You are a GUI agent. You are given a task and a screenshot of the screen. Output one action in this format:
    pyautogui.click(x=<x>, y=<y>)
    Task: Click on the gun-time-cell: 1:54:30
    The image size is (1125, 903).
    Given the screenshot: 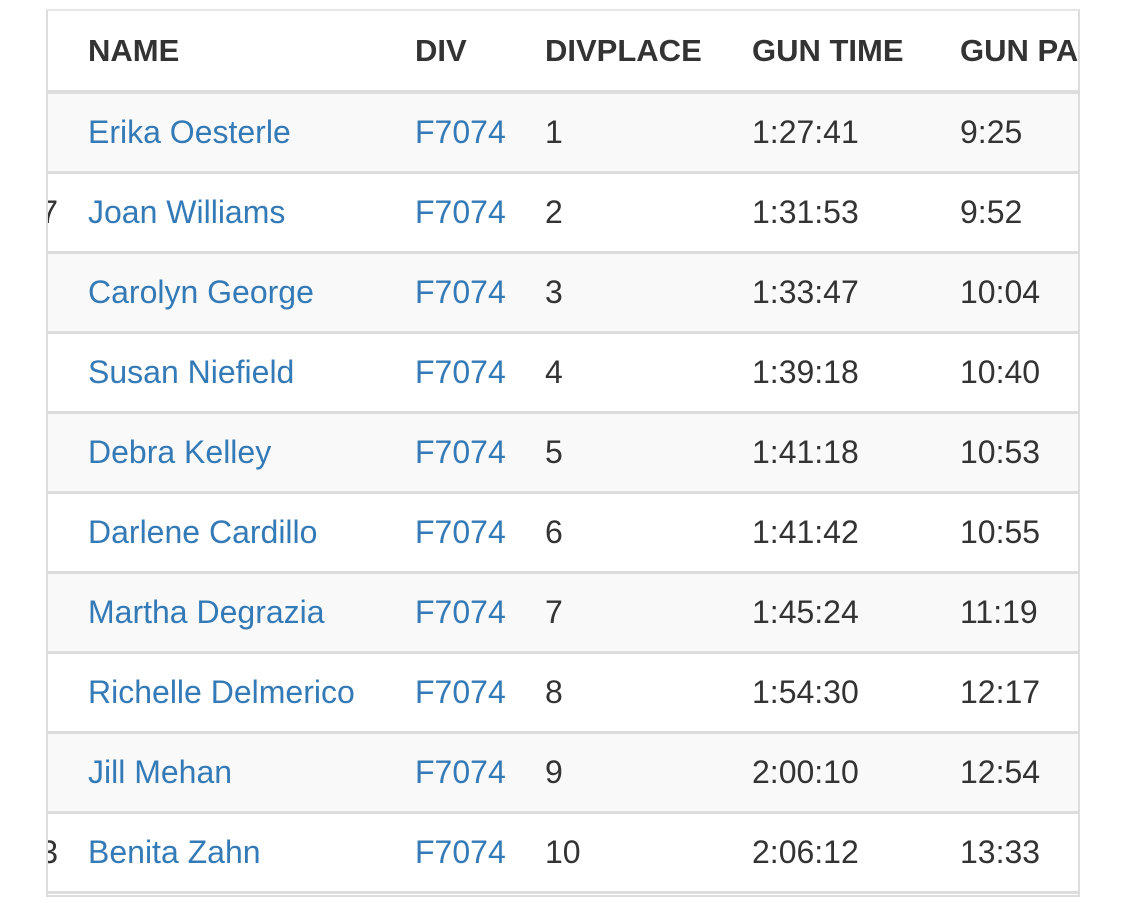 What is the action you would take?
    pyautogui.click(x=805, y=692)
    